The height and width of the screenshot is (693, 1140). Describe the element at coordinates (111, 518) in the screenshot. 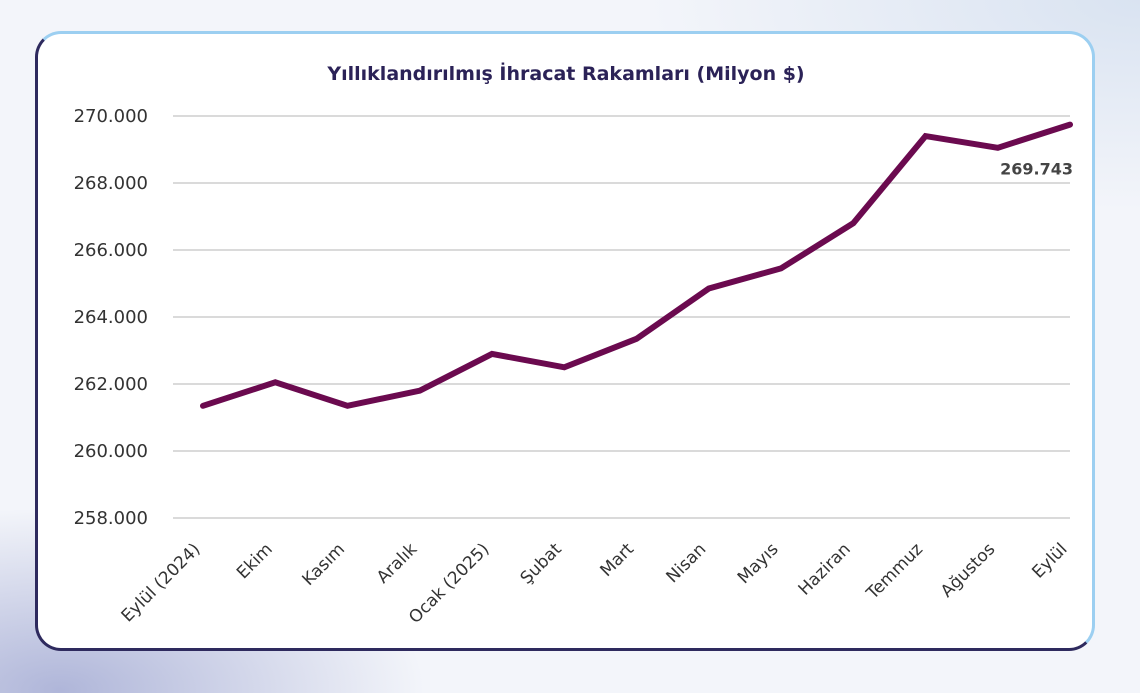

I see `y-tick-label: 258.000` at that location.